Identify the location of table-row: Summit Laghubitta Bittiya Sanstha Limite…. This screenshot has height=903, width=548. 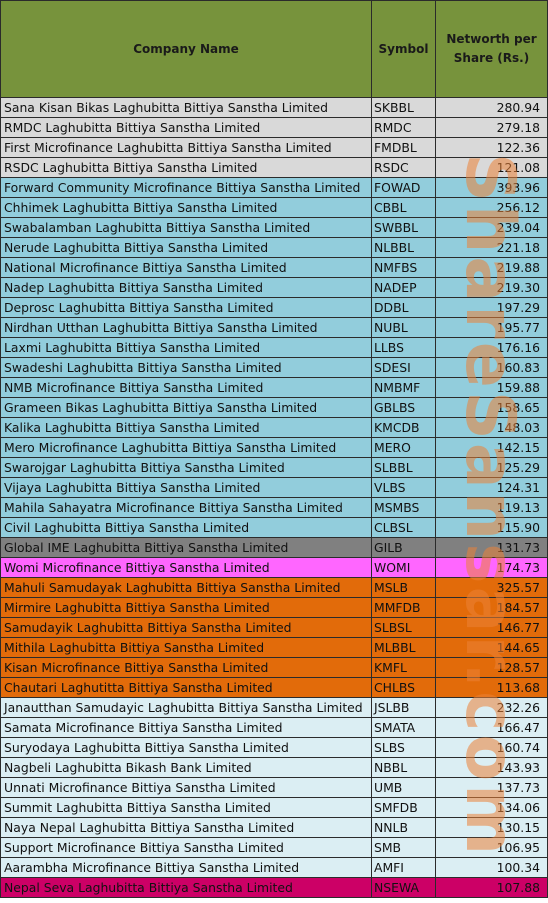
(274, 807).